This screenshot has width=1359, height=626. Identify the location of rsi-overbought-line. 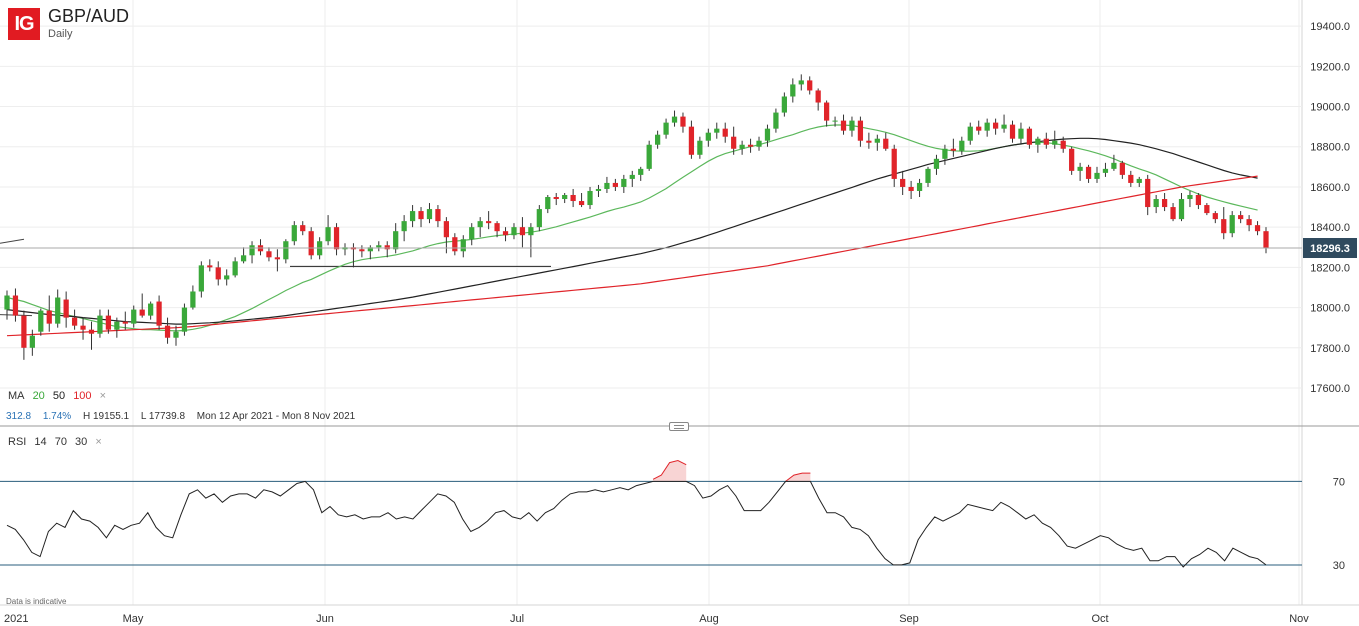
(798, 477).